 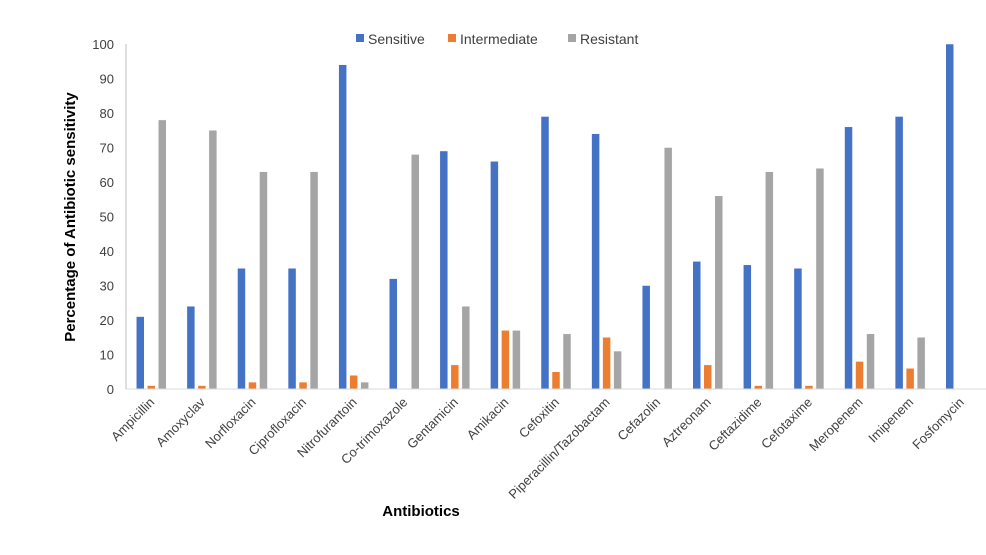 What do you see at coordinates (452, 38) in the screenshot?
I see `legend-swatch-intermediate` at bounding box center [452, 38].